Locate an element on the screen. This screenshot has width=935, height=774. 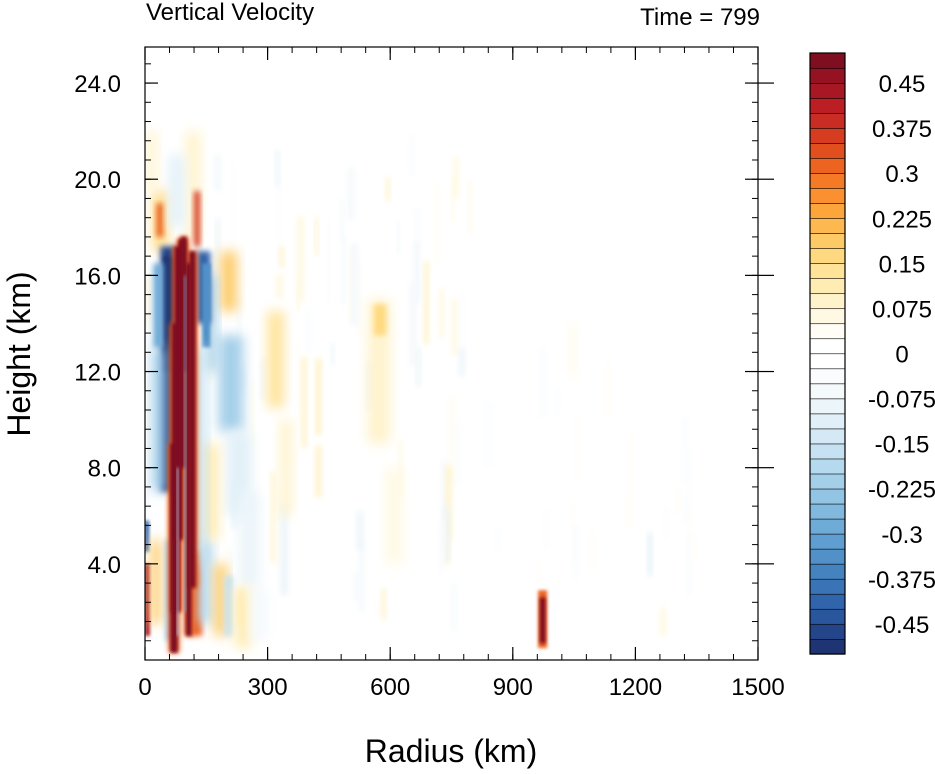
colorbar-tick-label: -0.15 is located at coordinates (902, 445).